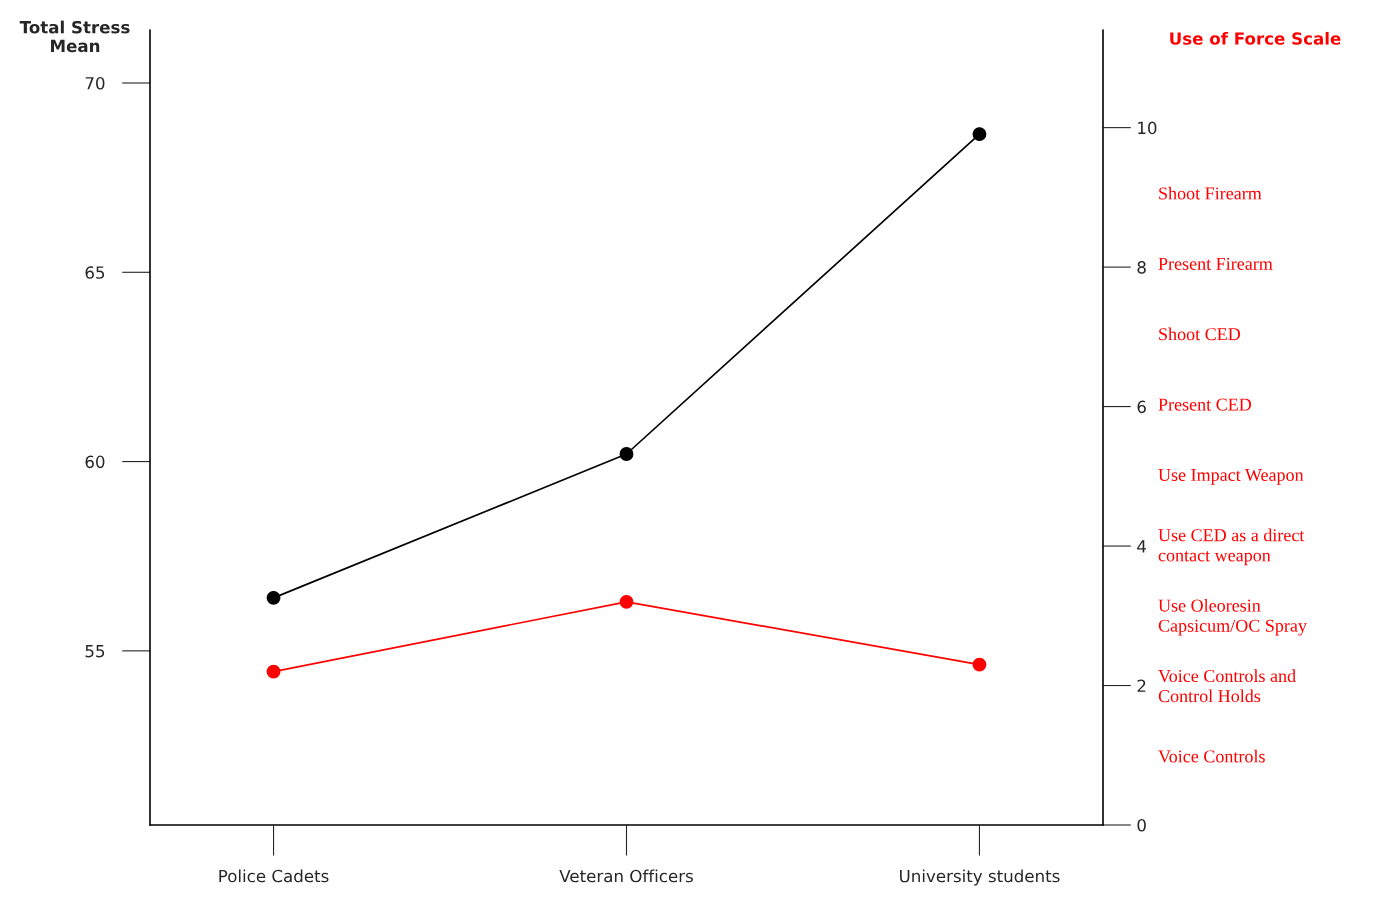 The image size is (1381, 905). I want to click on text: Shoot Firearm, so click(1210, 193).